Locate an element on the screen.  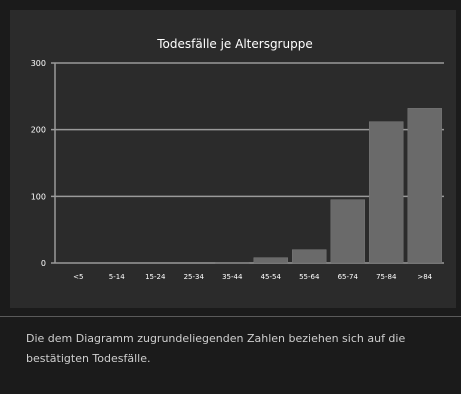
chart-title: Todesfälle je Altersgruppe is located at coordinates (234, 44).